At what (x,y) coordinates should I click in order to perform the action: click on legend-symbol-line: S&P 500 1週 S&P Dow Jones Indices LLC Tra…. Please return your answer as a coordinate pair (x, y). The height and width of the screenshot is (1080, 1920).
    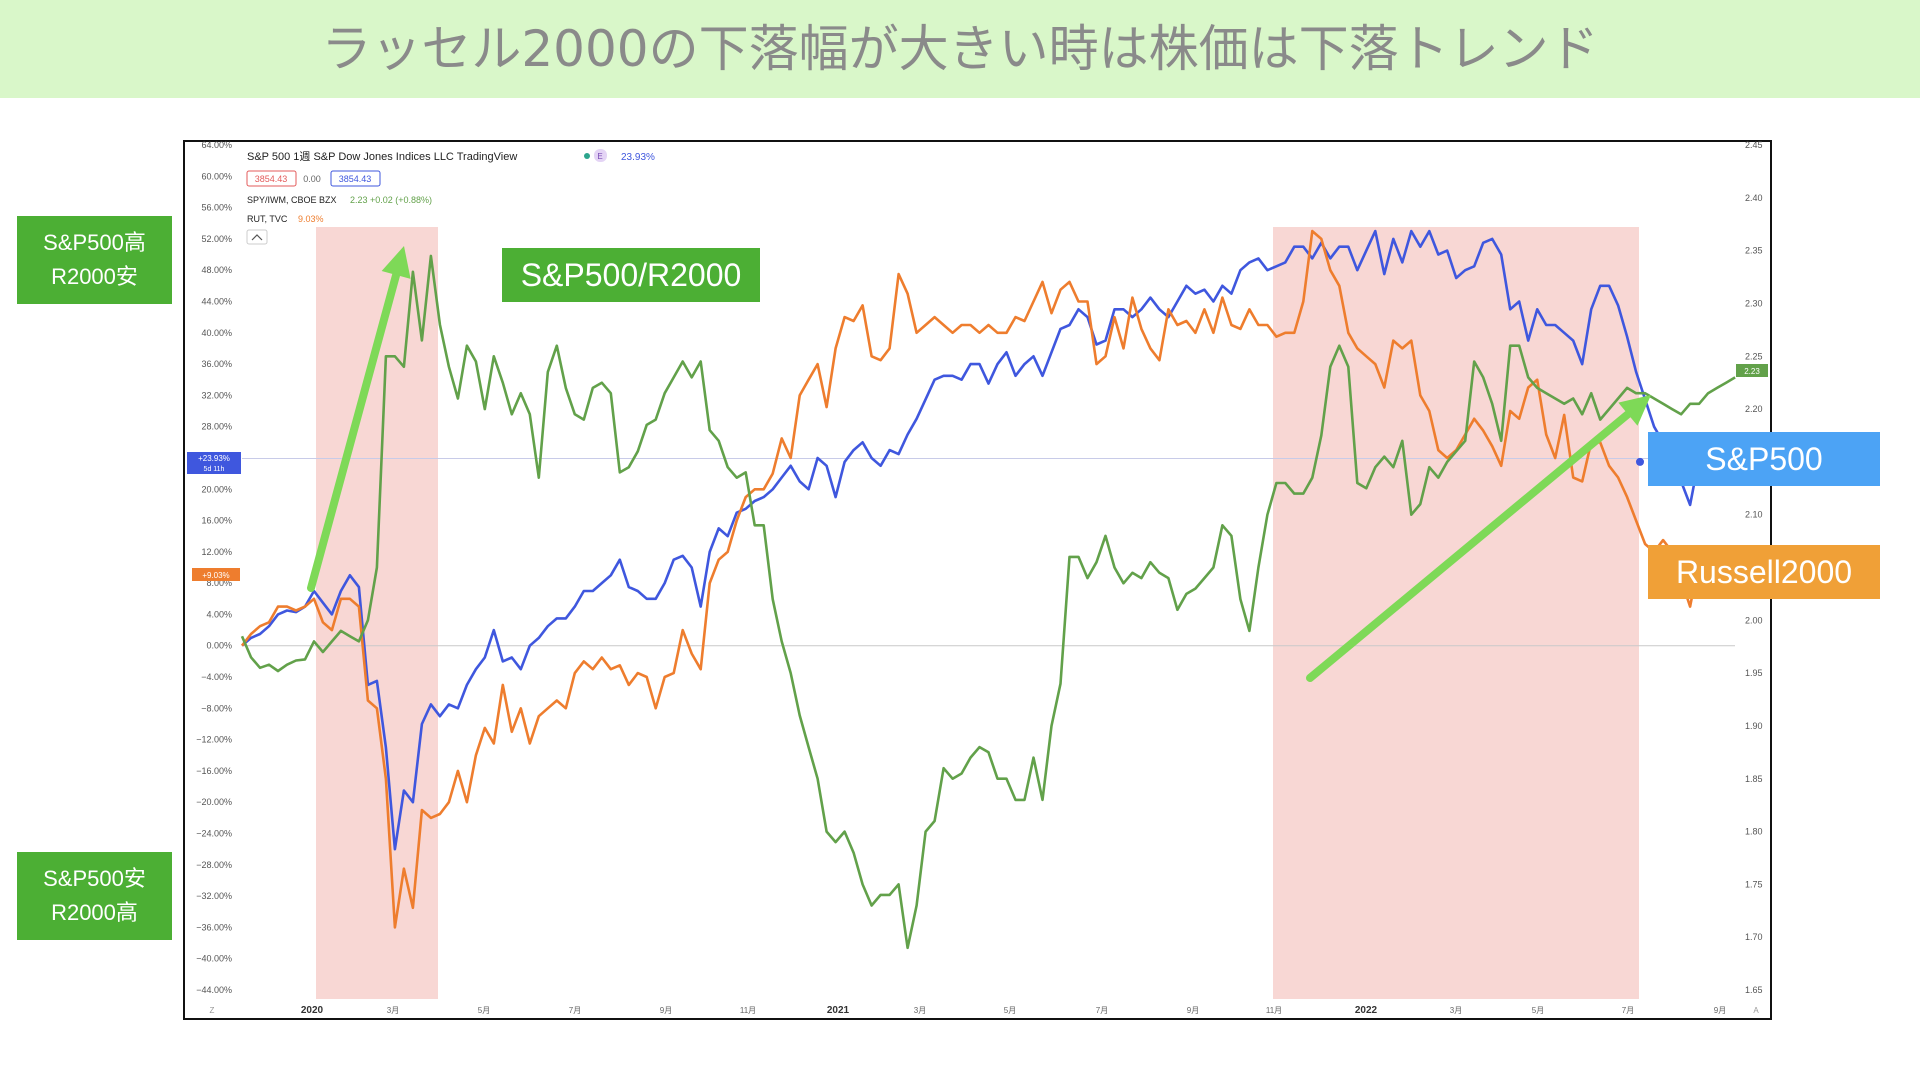
    Looking at the image, I should click on (382, 156).